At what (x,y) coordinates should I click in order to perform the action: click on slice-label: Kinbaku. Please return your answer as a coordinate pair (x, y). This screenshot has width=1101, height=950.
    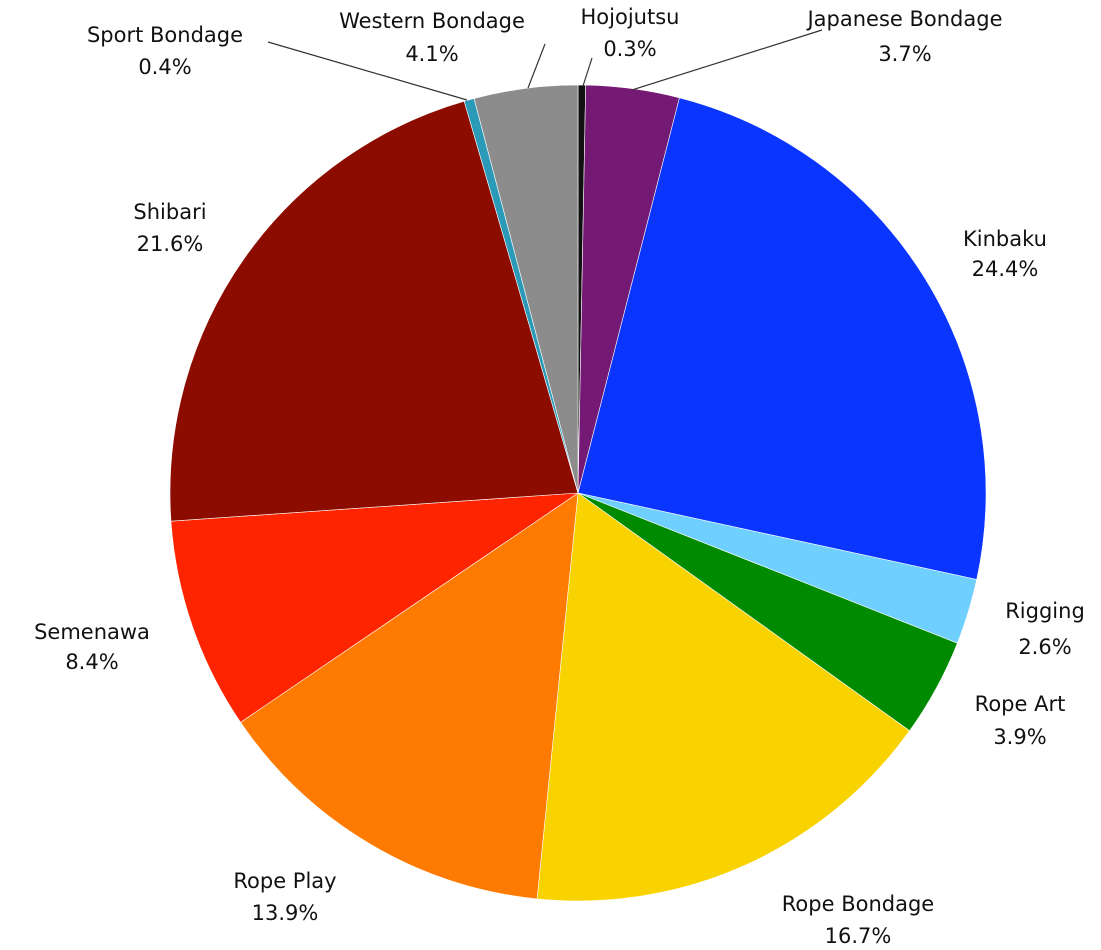
    Looking at the image, I should click on (1005, 239).